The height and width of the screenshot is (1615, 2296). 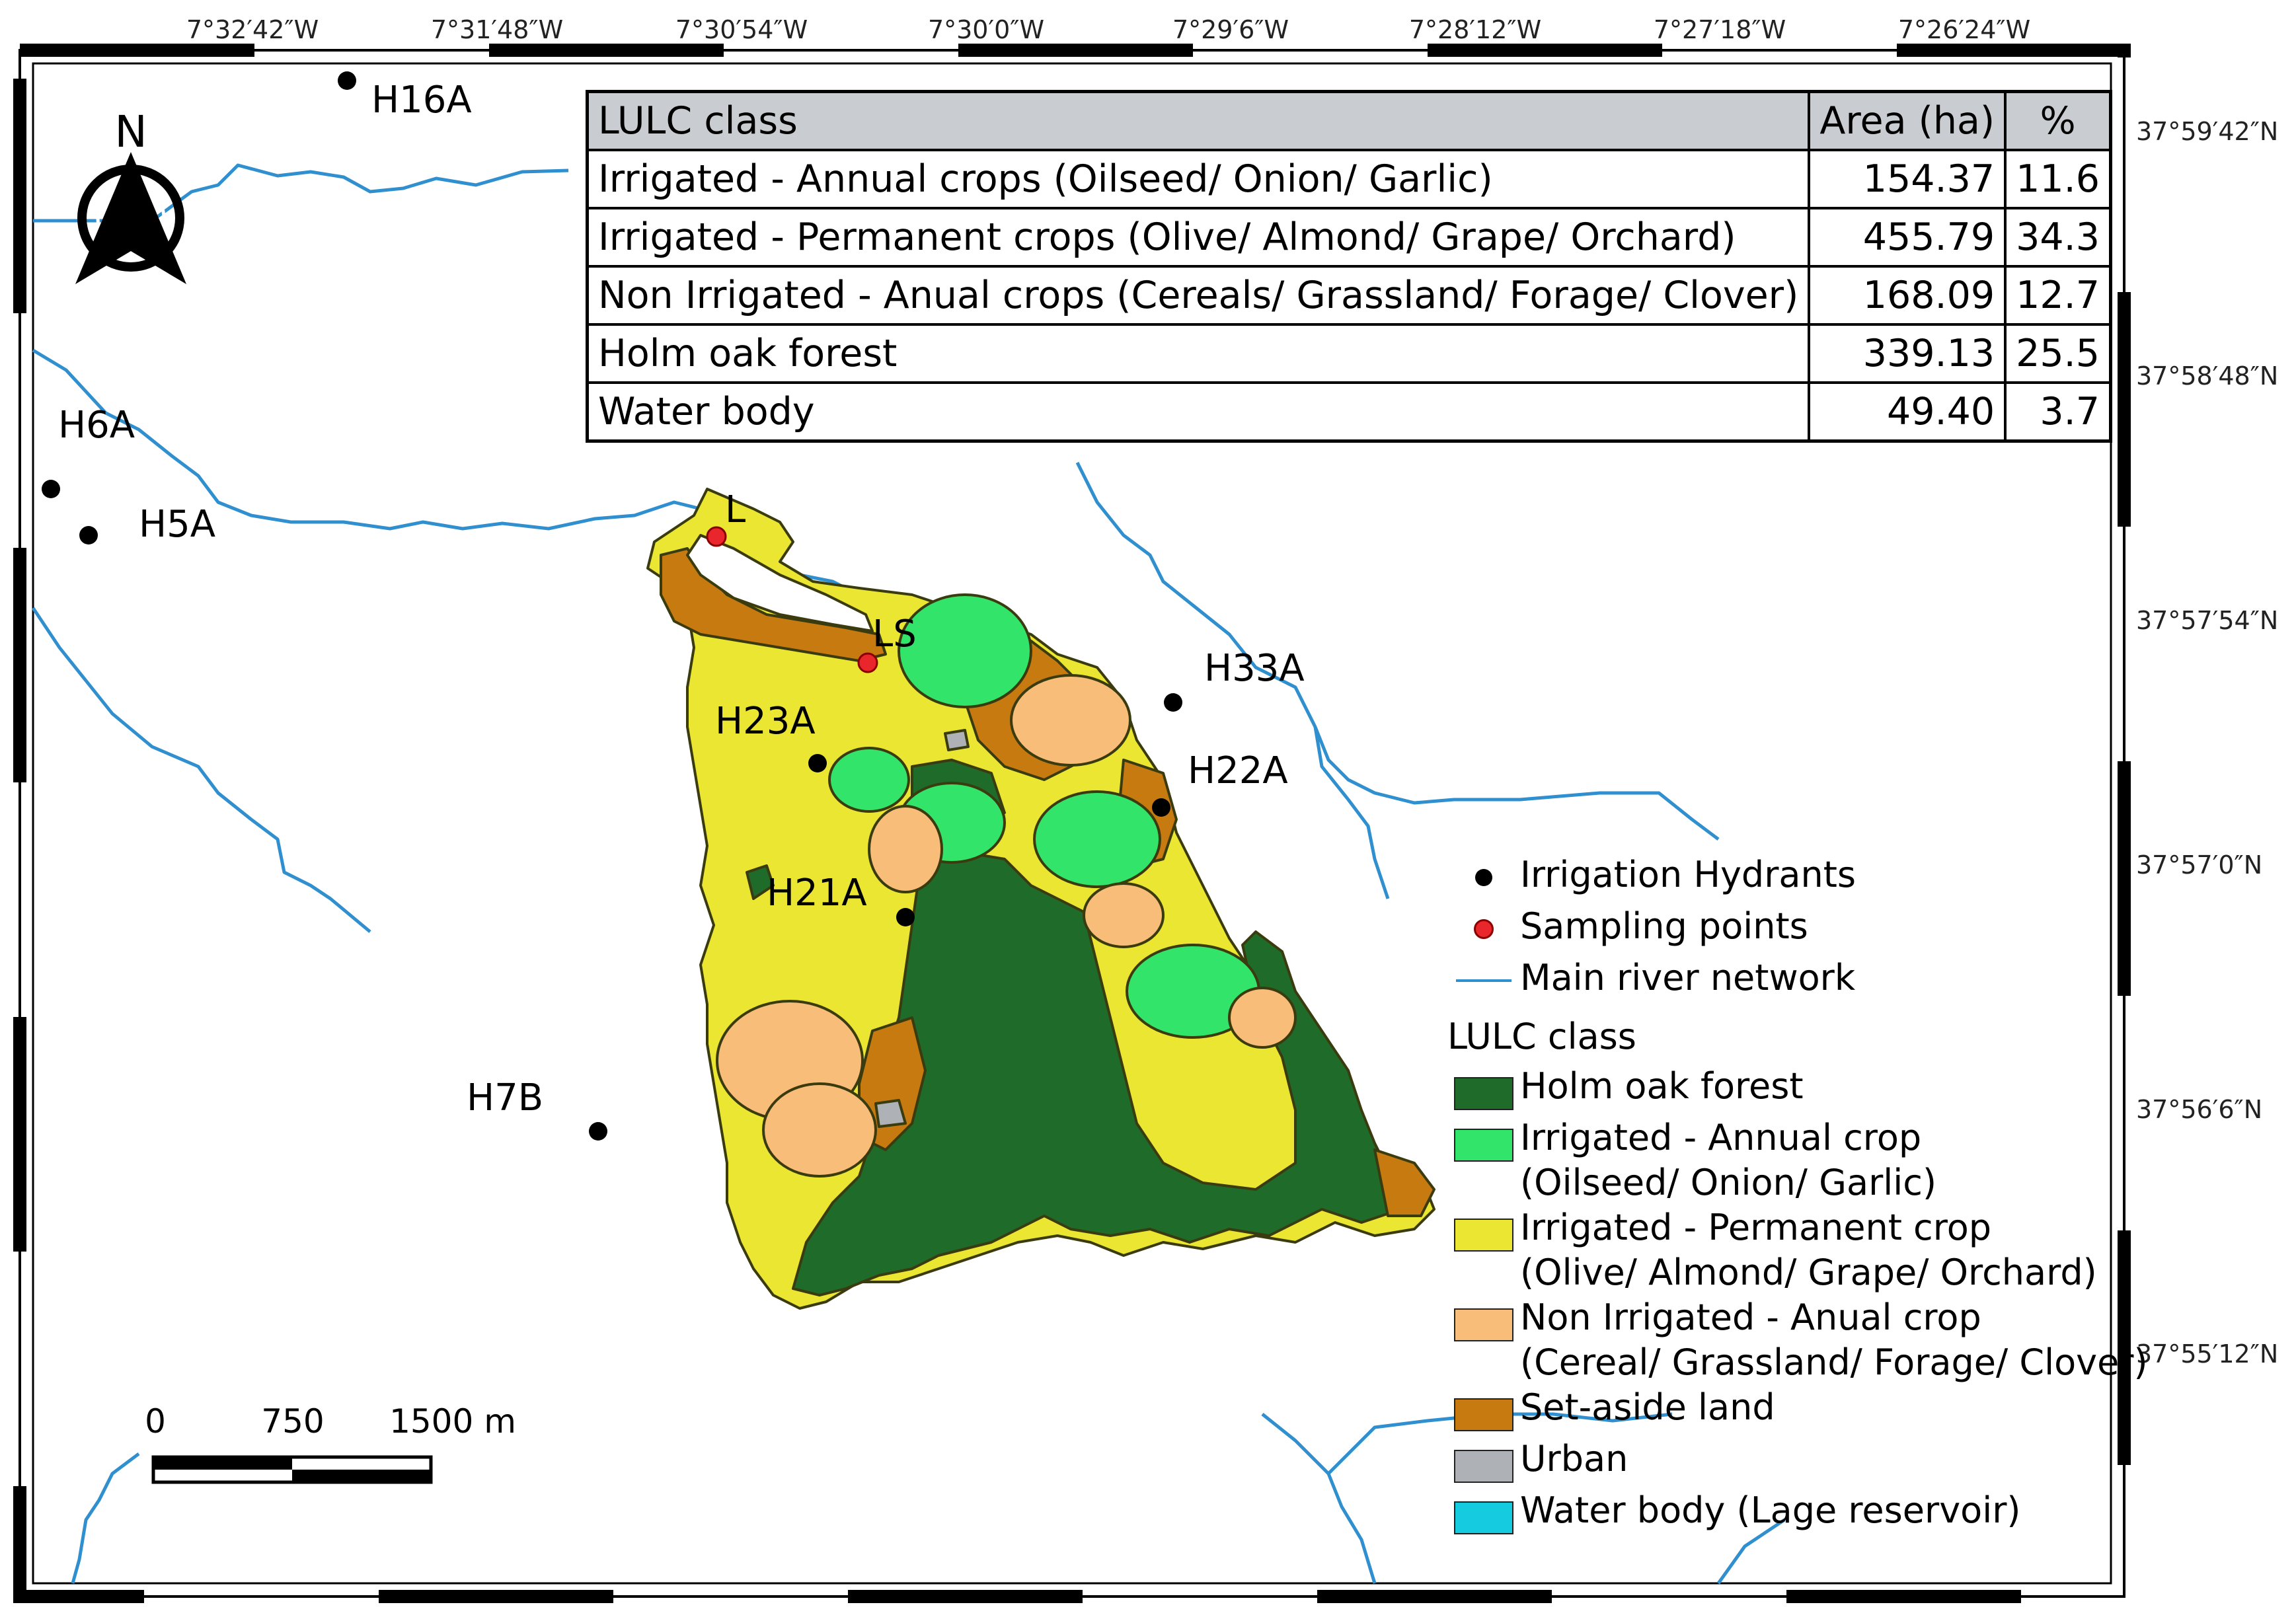 What do you see at coordinates (1857, 981) in the screenshot?
I see `legend-item-river: Main river network` at bounding box center [1857, 981].